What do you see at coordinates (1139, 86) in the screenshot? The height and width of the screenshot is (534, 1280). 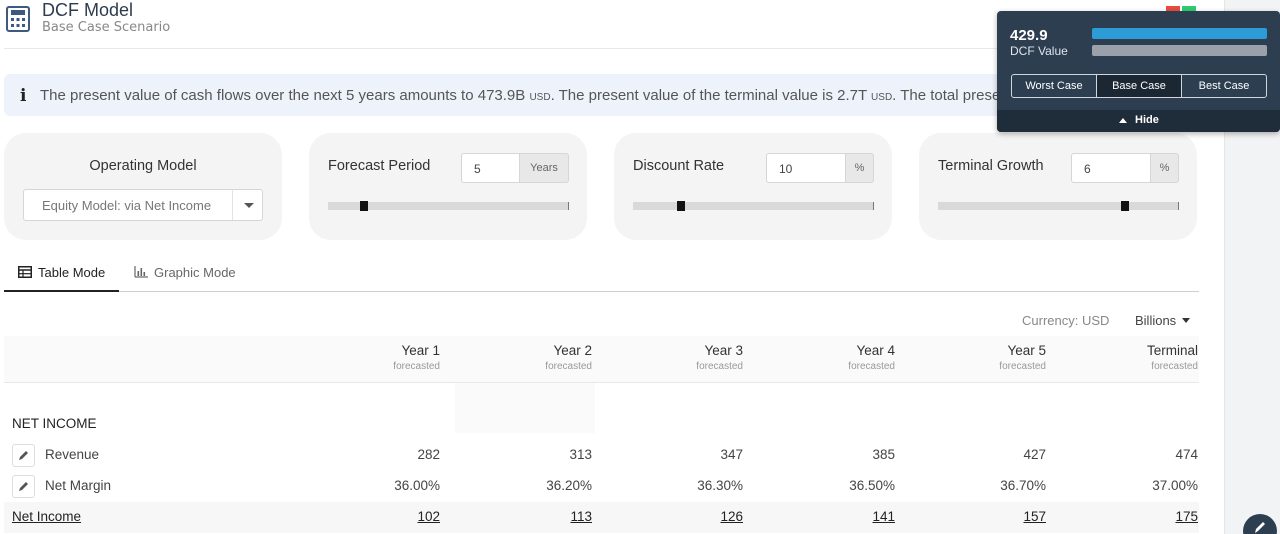 I see `base-case-button: Base Case` at bounding box center [1139, 86].